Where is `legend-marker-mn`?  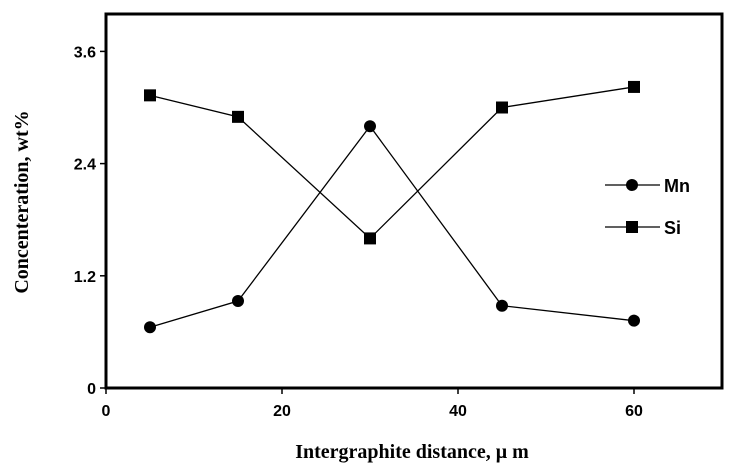 legend-marker-mn is located at coordinates (632, 185).